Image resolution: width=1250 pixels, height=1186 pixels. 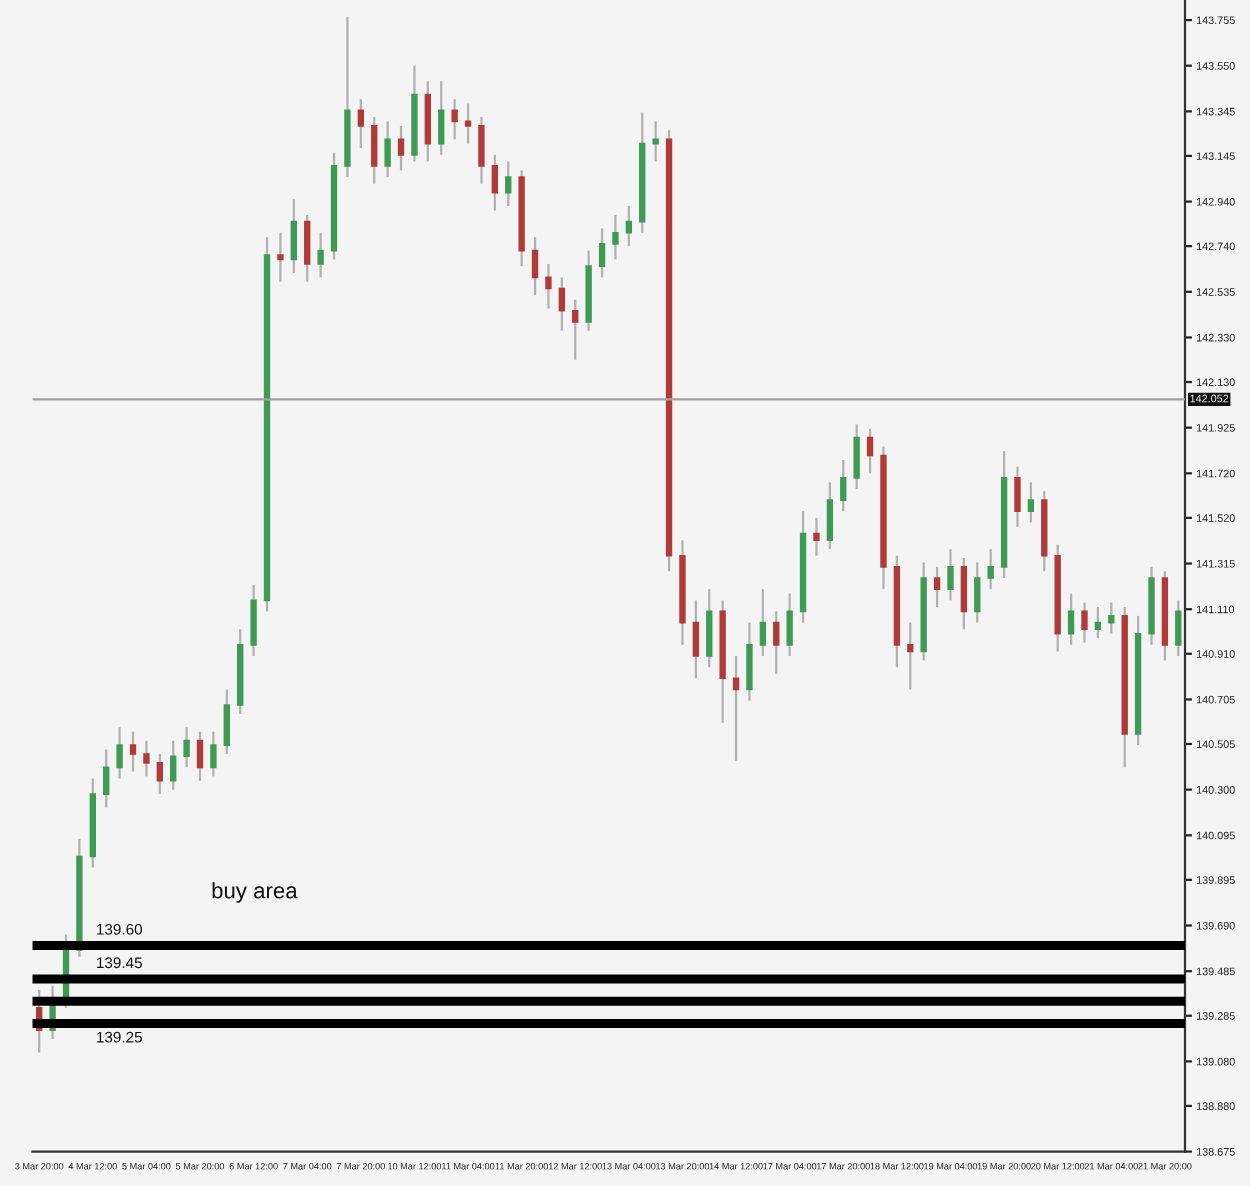 What do you see at coordinates (255, 892) in the screenshot?
I see `annotation: buy area` at bounding box center [255, 892].